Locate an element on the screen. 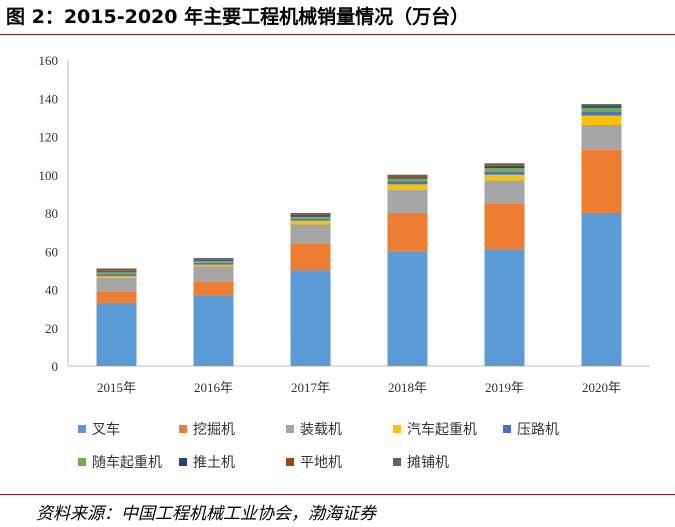 This screenshot has height=527, width=675. legend-label: 汽车起重机 is located at coordinates (442, 429).